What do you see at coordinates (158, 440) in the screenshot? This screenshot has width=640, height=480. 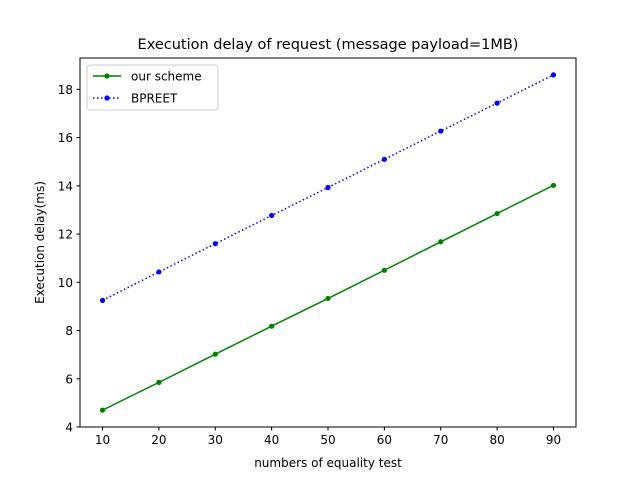 I see `x-tick-label: 20` at bounding box center [158, 440].